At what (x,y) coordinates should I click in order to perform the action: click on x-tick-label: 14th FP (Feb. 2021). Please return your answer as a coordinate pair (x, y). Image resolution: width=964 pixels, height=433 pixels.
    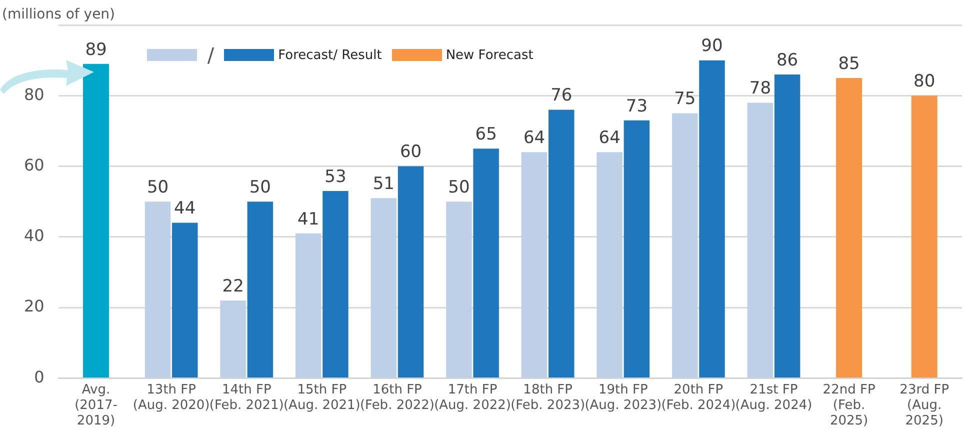
    Looking at the image, I should click on (246, 397).